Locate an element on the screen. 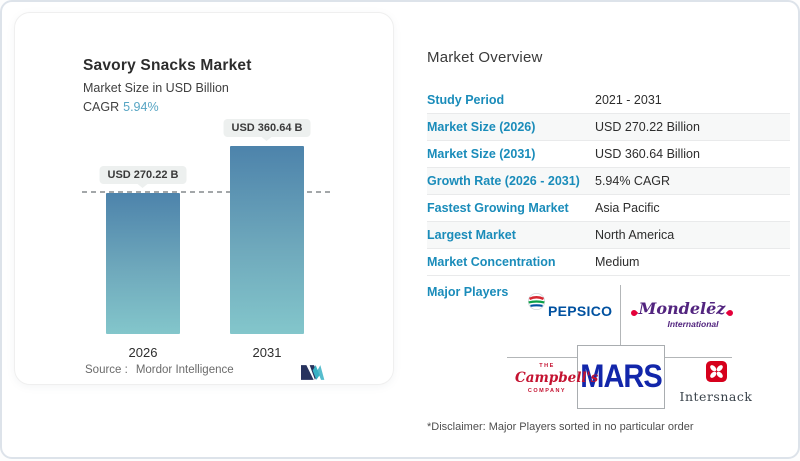 Image resolution: width=800 pixels, height=461 pixels. table-row-largest-market: Largest Market North America is located at coordinates (608, 235).